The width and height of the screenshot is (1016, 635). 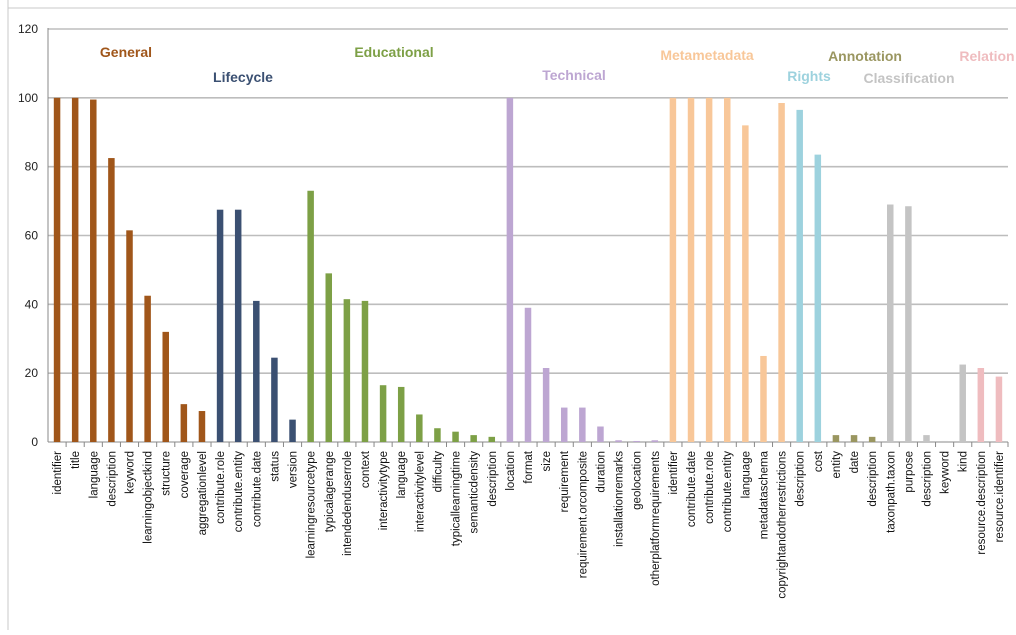 I want to click on x-tick-label: resource.description, so click(x=982, y=503).